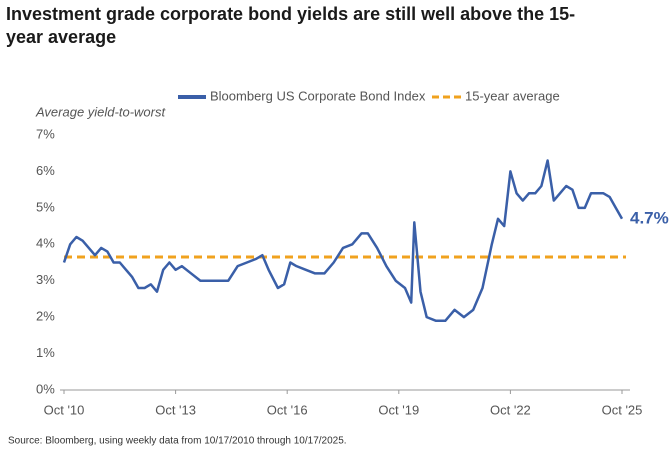  I want to click on y-axis-label: Average yield-to-worst, so click(100, 111).